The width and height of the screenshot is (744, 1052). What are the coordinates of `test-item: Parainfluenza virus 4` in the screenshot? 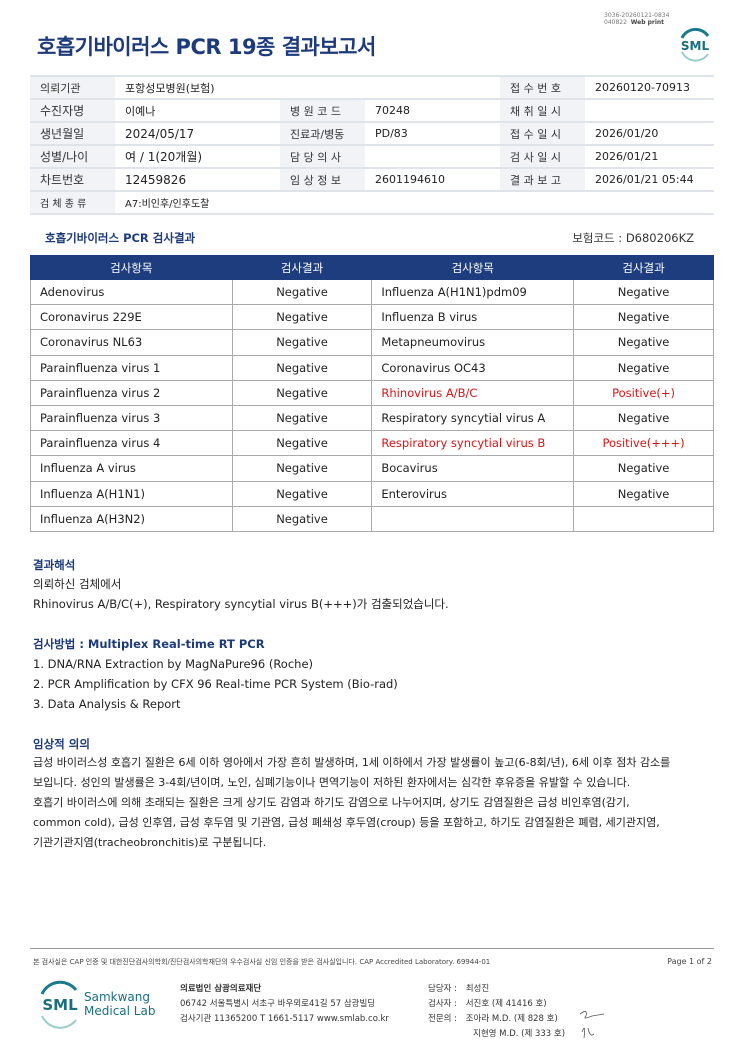 It's located at (131, 443).